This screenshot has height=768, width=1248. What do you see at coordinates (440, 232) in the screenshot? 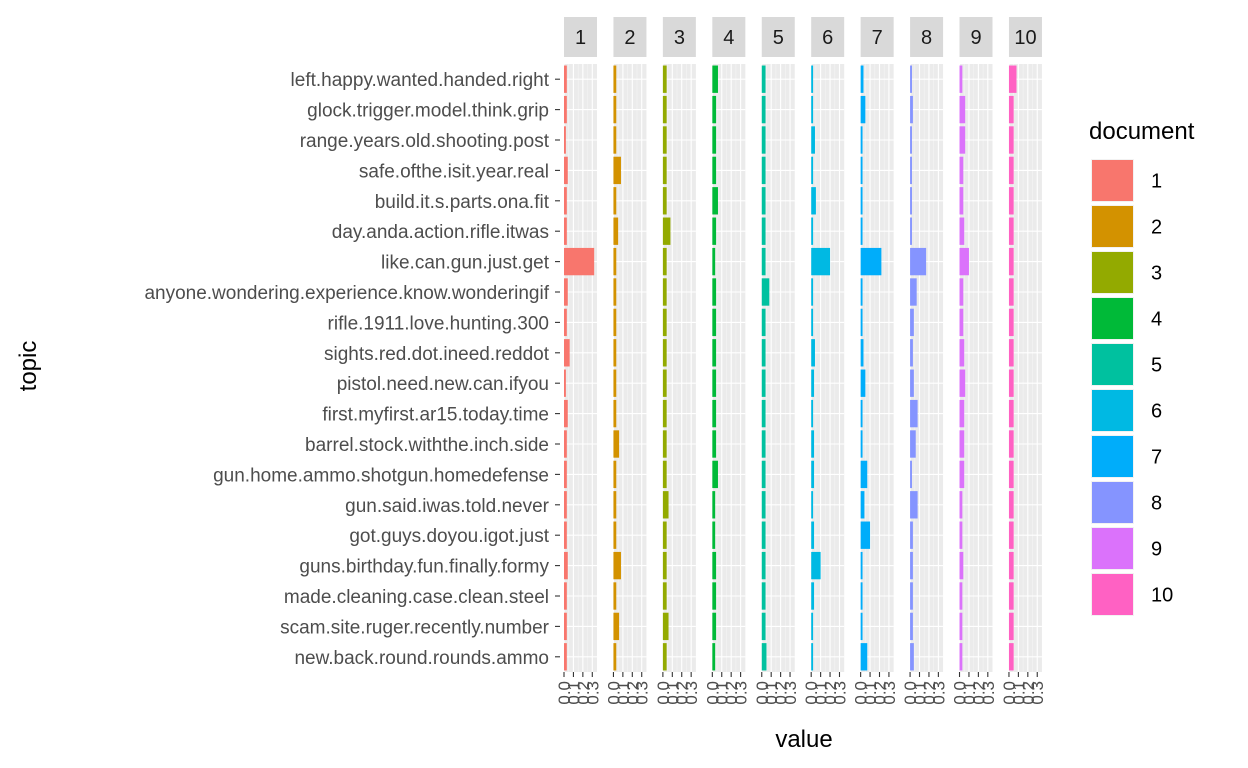
I see `y-tick-label: day.anda.action.rifle.itwas` at bounding box center [440, 232].